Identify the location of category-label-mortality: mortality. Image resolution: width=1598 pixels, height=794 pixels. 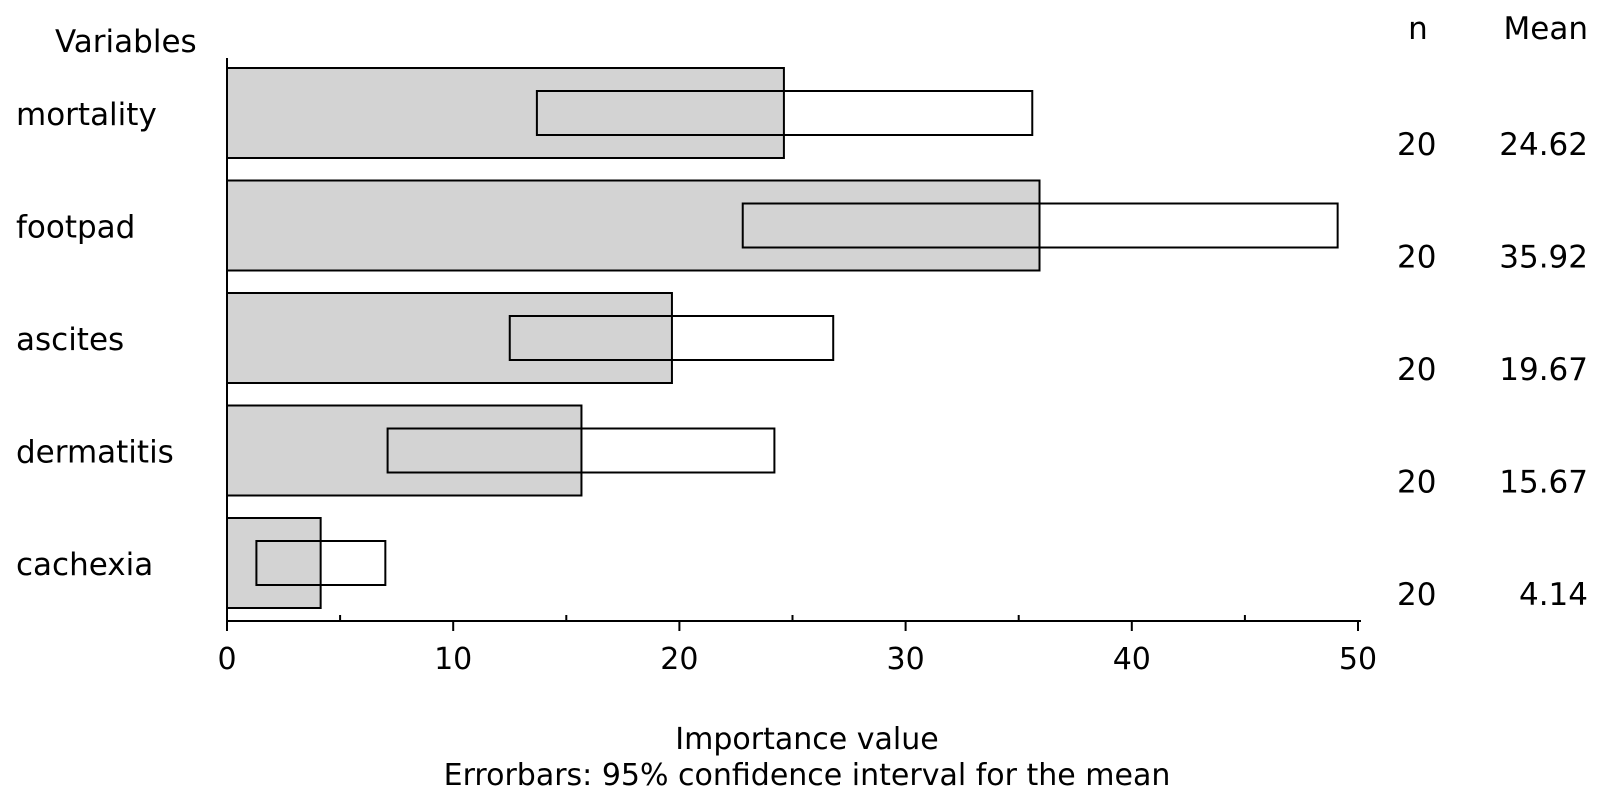
(86, 115).